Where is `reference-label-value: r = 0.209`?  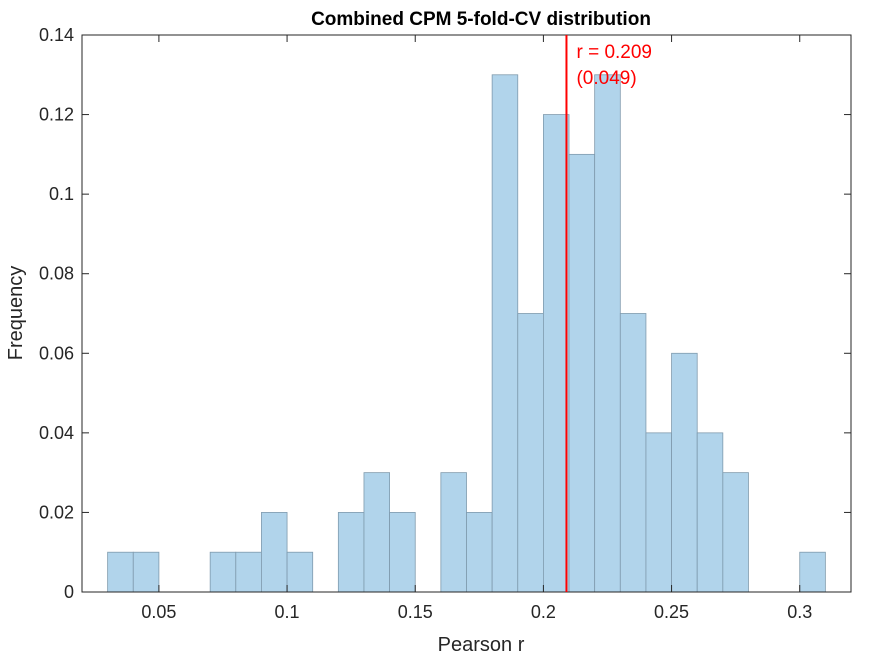
reference-label-value: r = 0.209 is located at coordinates (614, 52).